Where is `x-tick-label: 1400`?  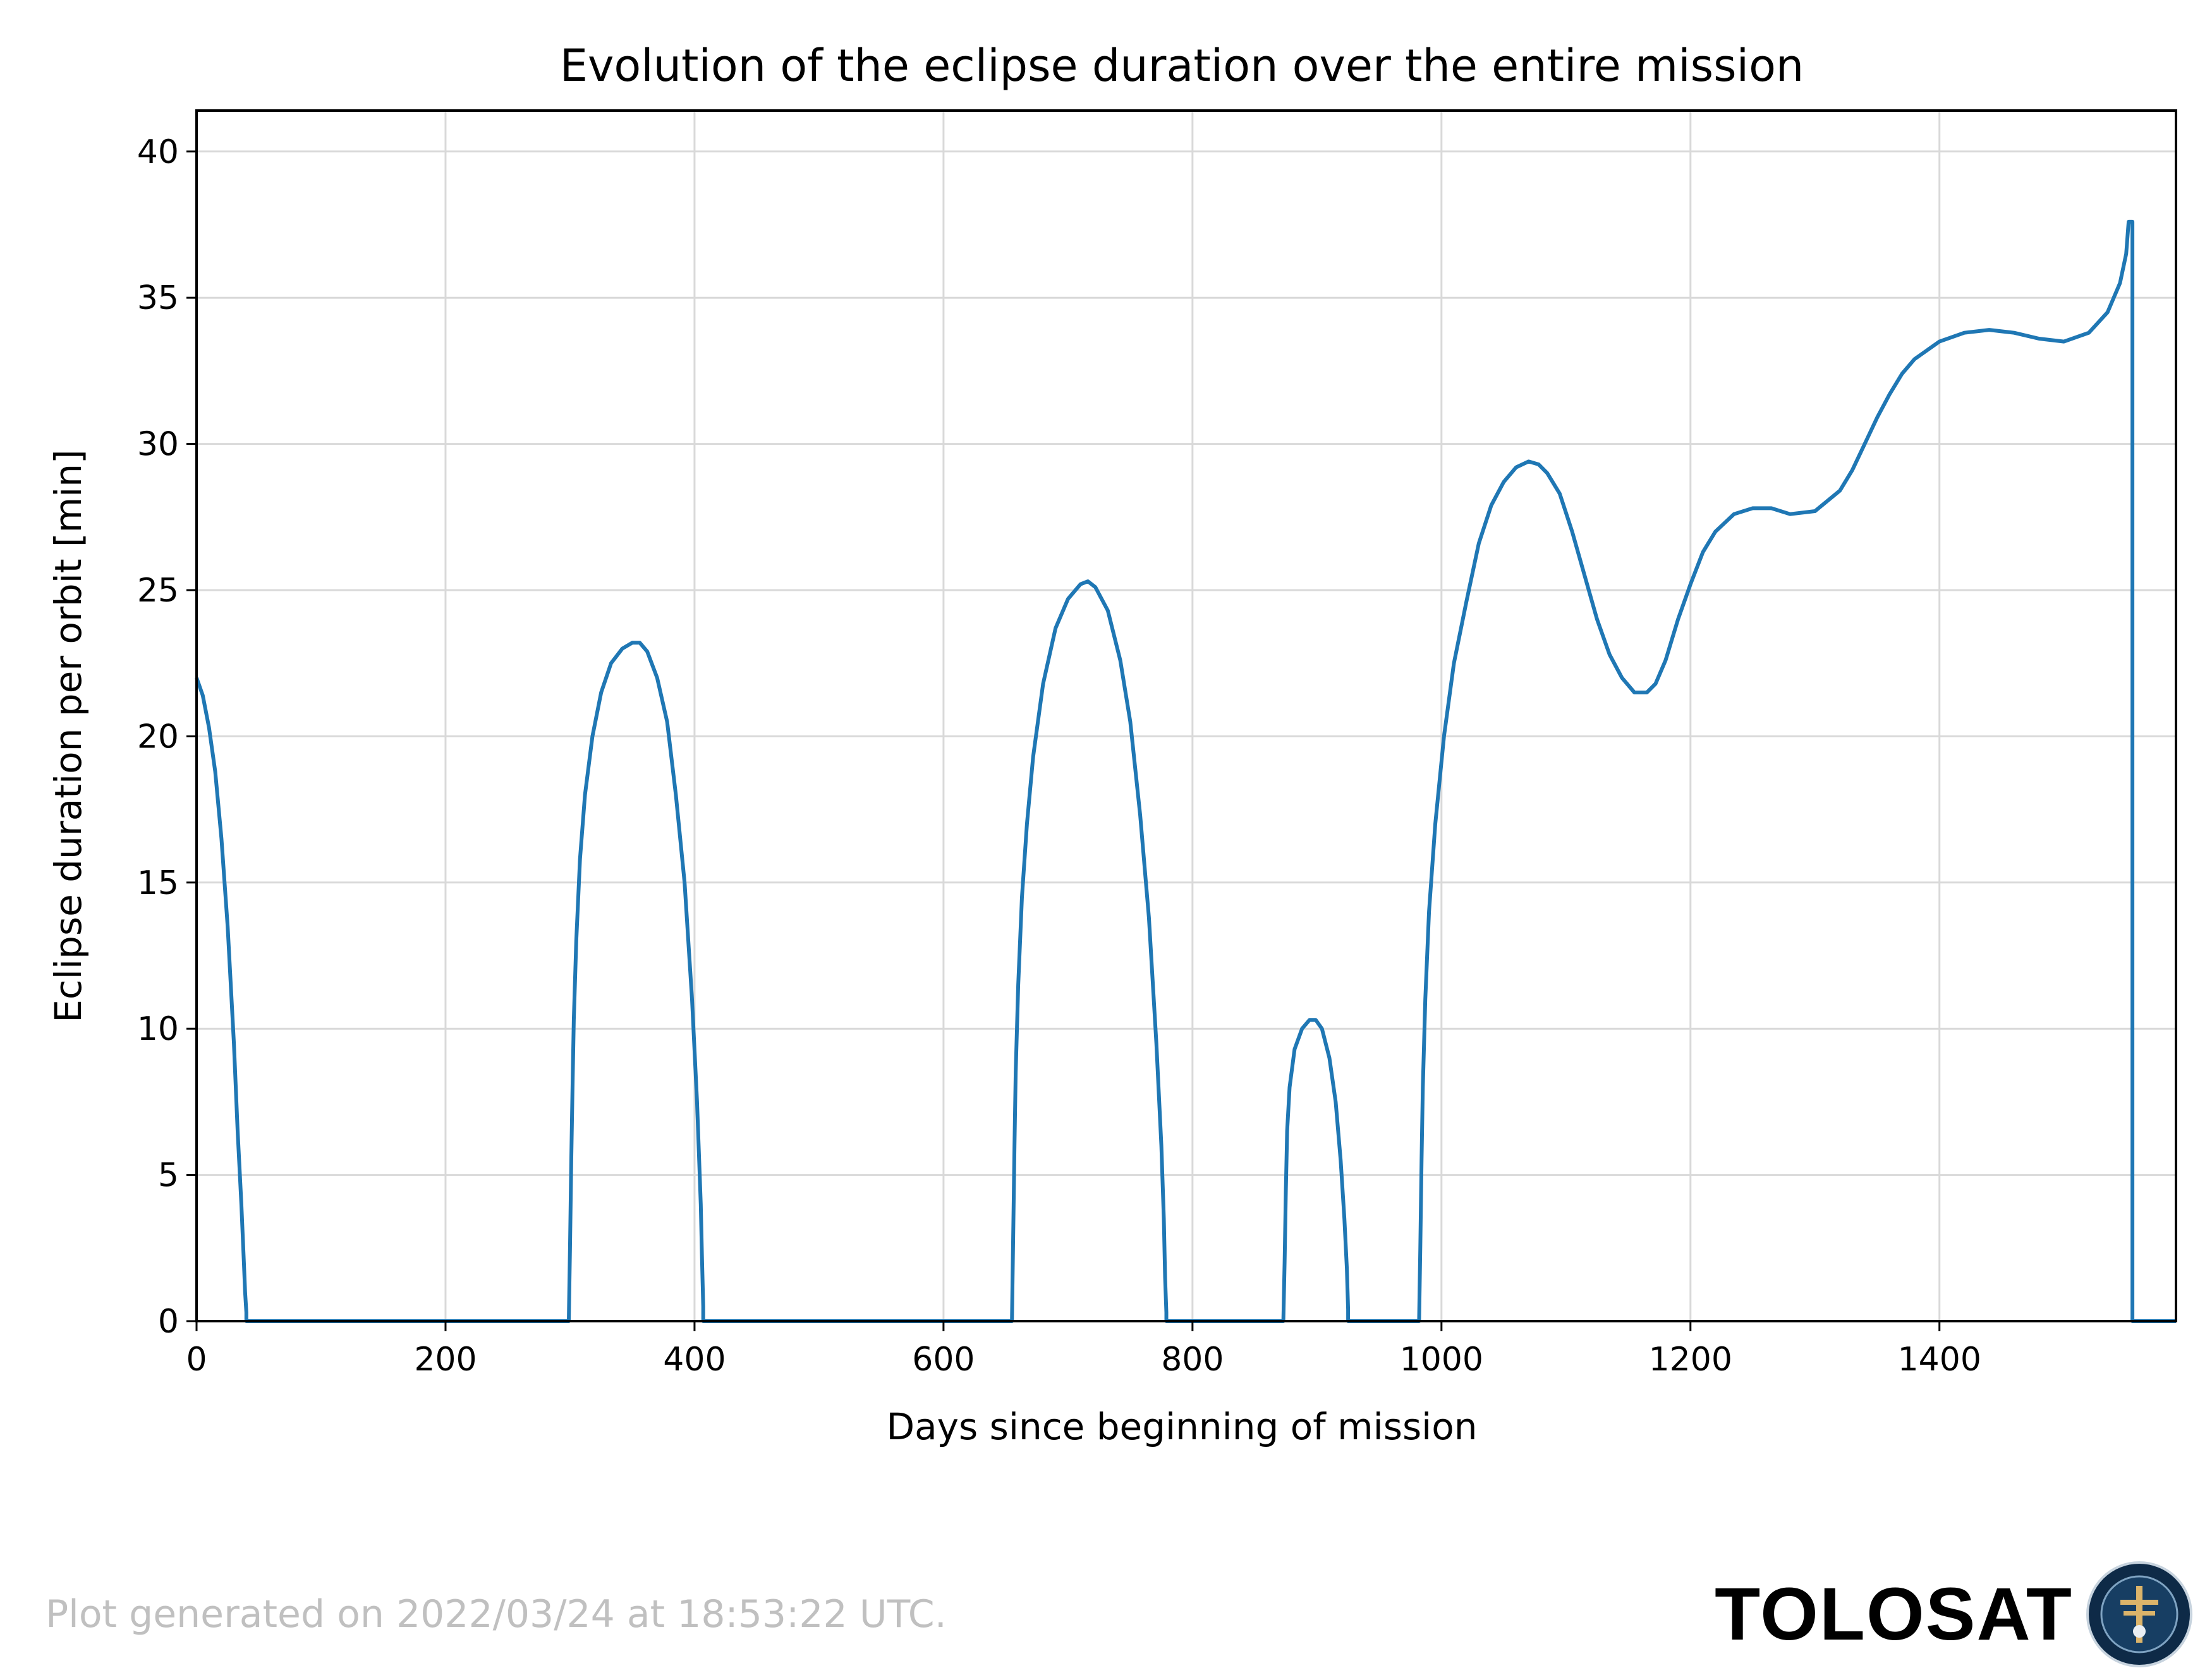 x-tick-label: 1400 is located at coordinates (1939, 1360).